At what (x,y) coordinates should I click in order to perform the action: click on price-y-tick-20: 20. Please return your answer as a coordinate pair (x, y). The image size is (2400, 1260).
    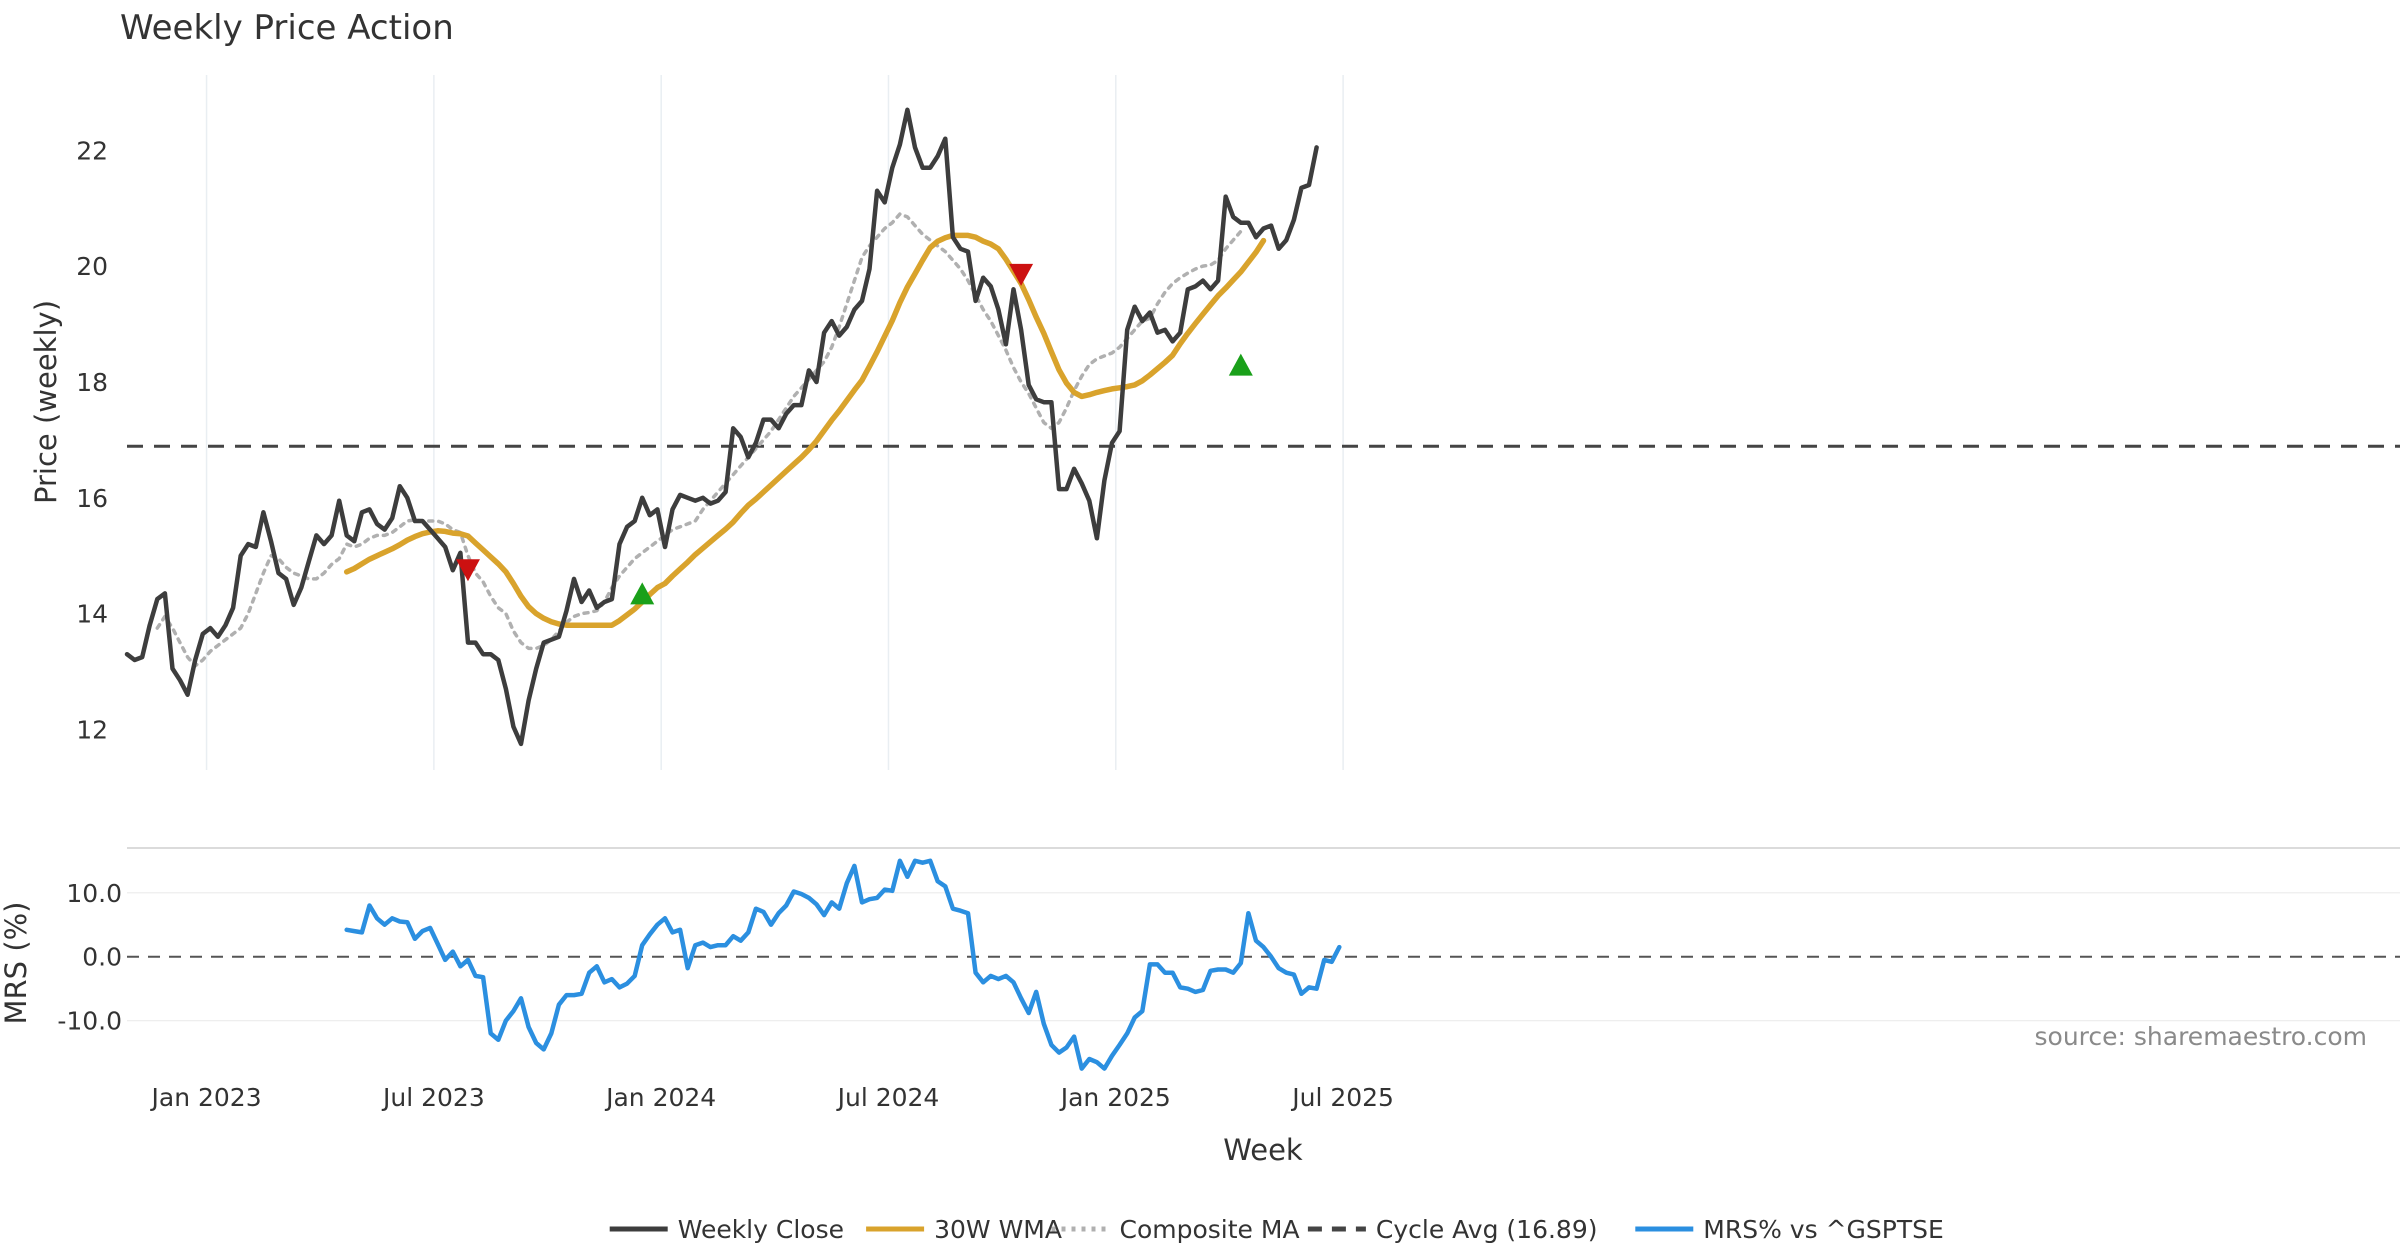
    Looking at the image, I should click on (92, 266).